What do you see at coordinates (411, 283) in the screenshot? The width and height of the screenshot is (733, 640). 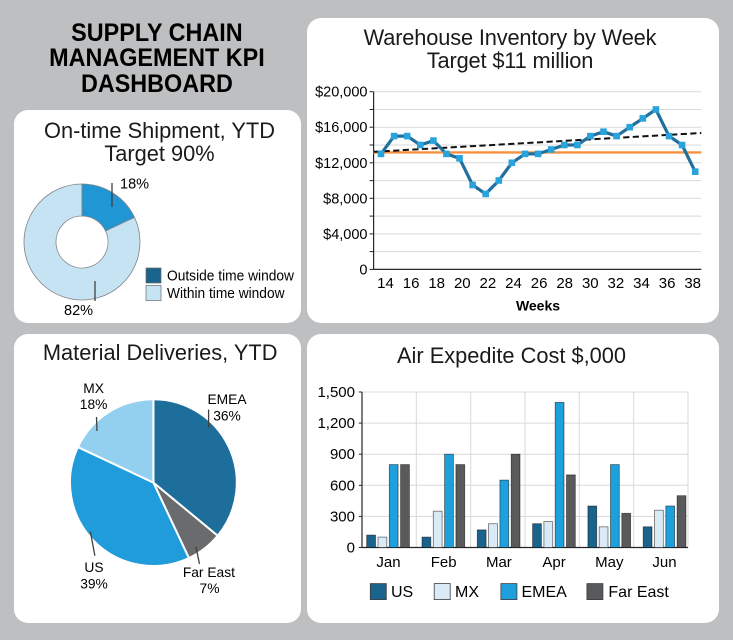 I see `svg-text: 16` at bounding box center [411, 283].